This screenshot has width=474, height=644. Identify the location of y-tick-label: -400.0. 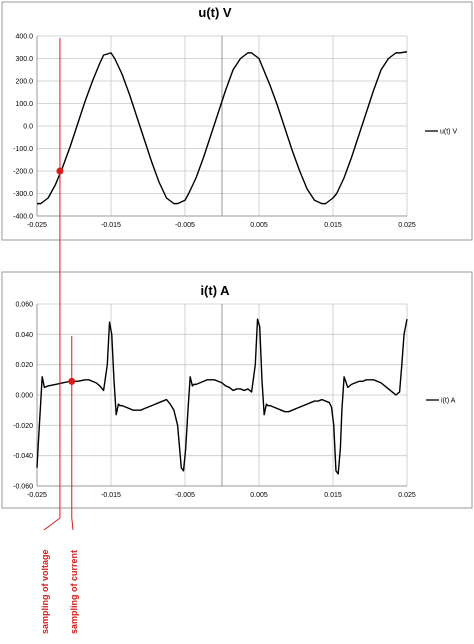
(23, 217).